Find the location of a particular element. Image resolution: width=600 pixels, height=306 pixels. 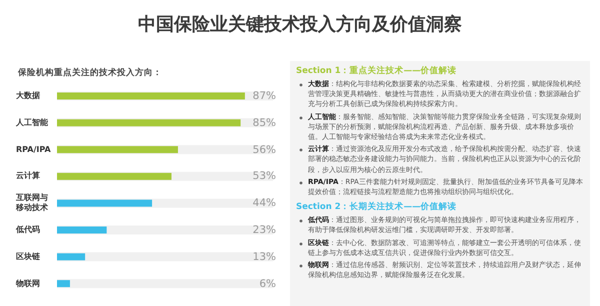

y-tick-label: 云计算 is located at coordinates (28, 176).